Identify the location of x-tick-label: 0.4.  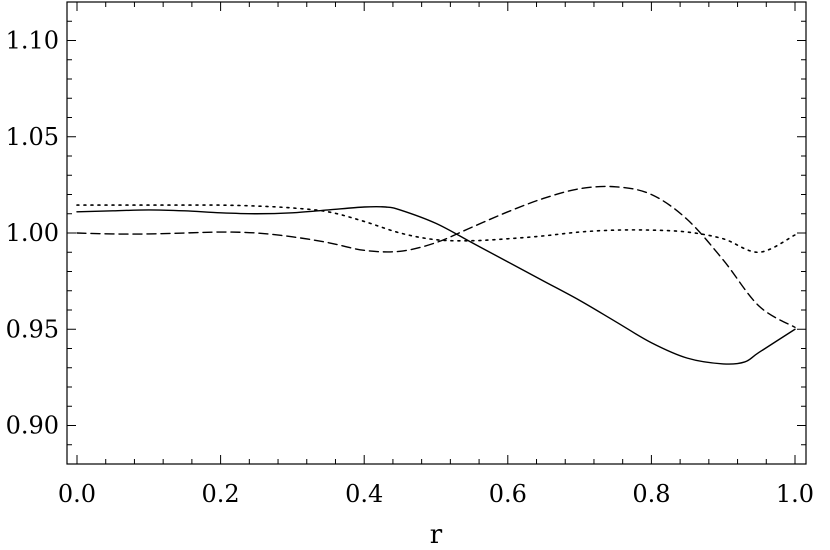
(364, 494).